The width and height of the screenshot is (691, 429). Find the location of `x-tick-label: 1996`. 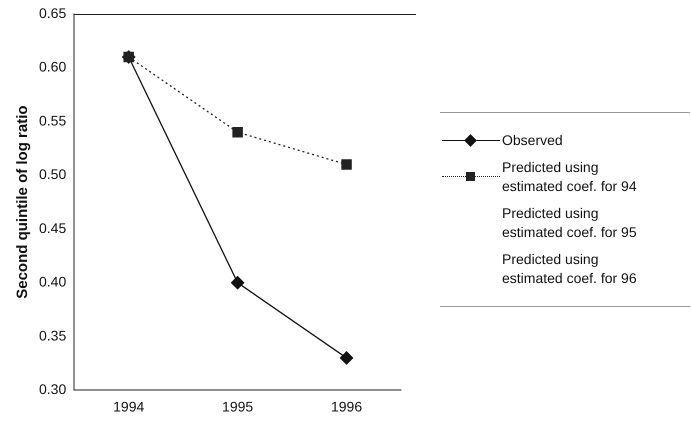

x-tick-label: 1996 is located at coordinates (346, 406).